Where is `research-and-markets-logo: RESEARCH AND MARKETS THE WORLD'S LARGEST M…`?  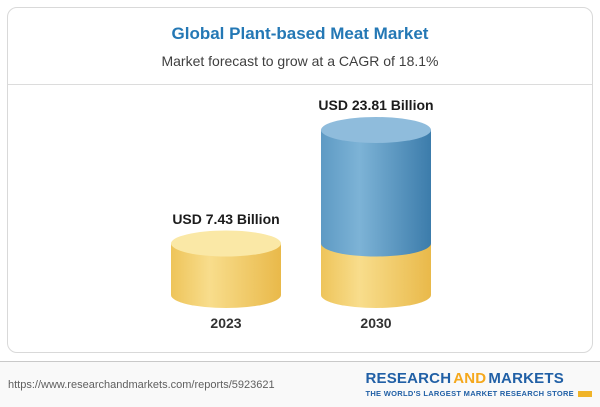
research-and-markets-logo: RESEARCH AND MARKETS THE WORLD'S LARGEST M… is located at coordinates (478, 384).